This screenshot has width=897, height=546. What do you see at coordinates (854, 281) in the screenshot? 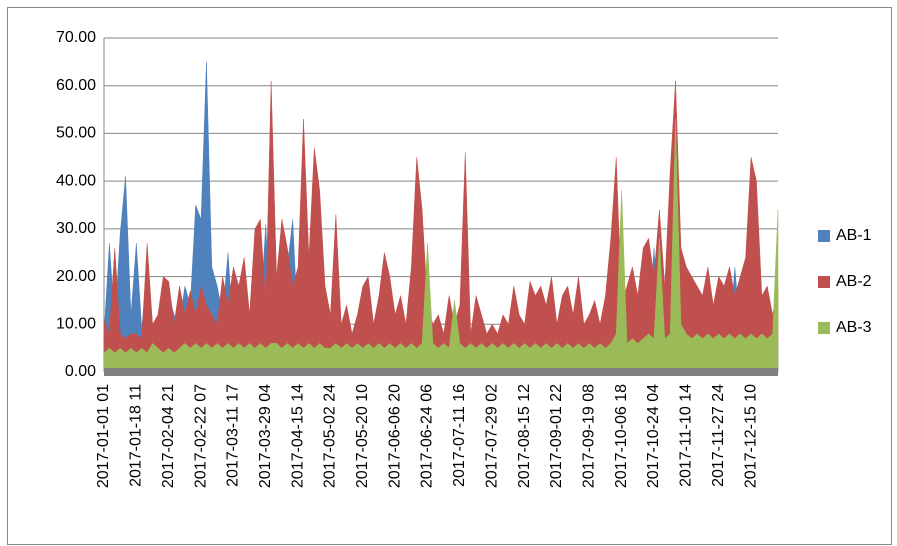
I see `legend-label: AB-2` at bounding box center [854, 281].